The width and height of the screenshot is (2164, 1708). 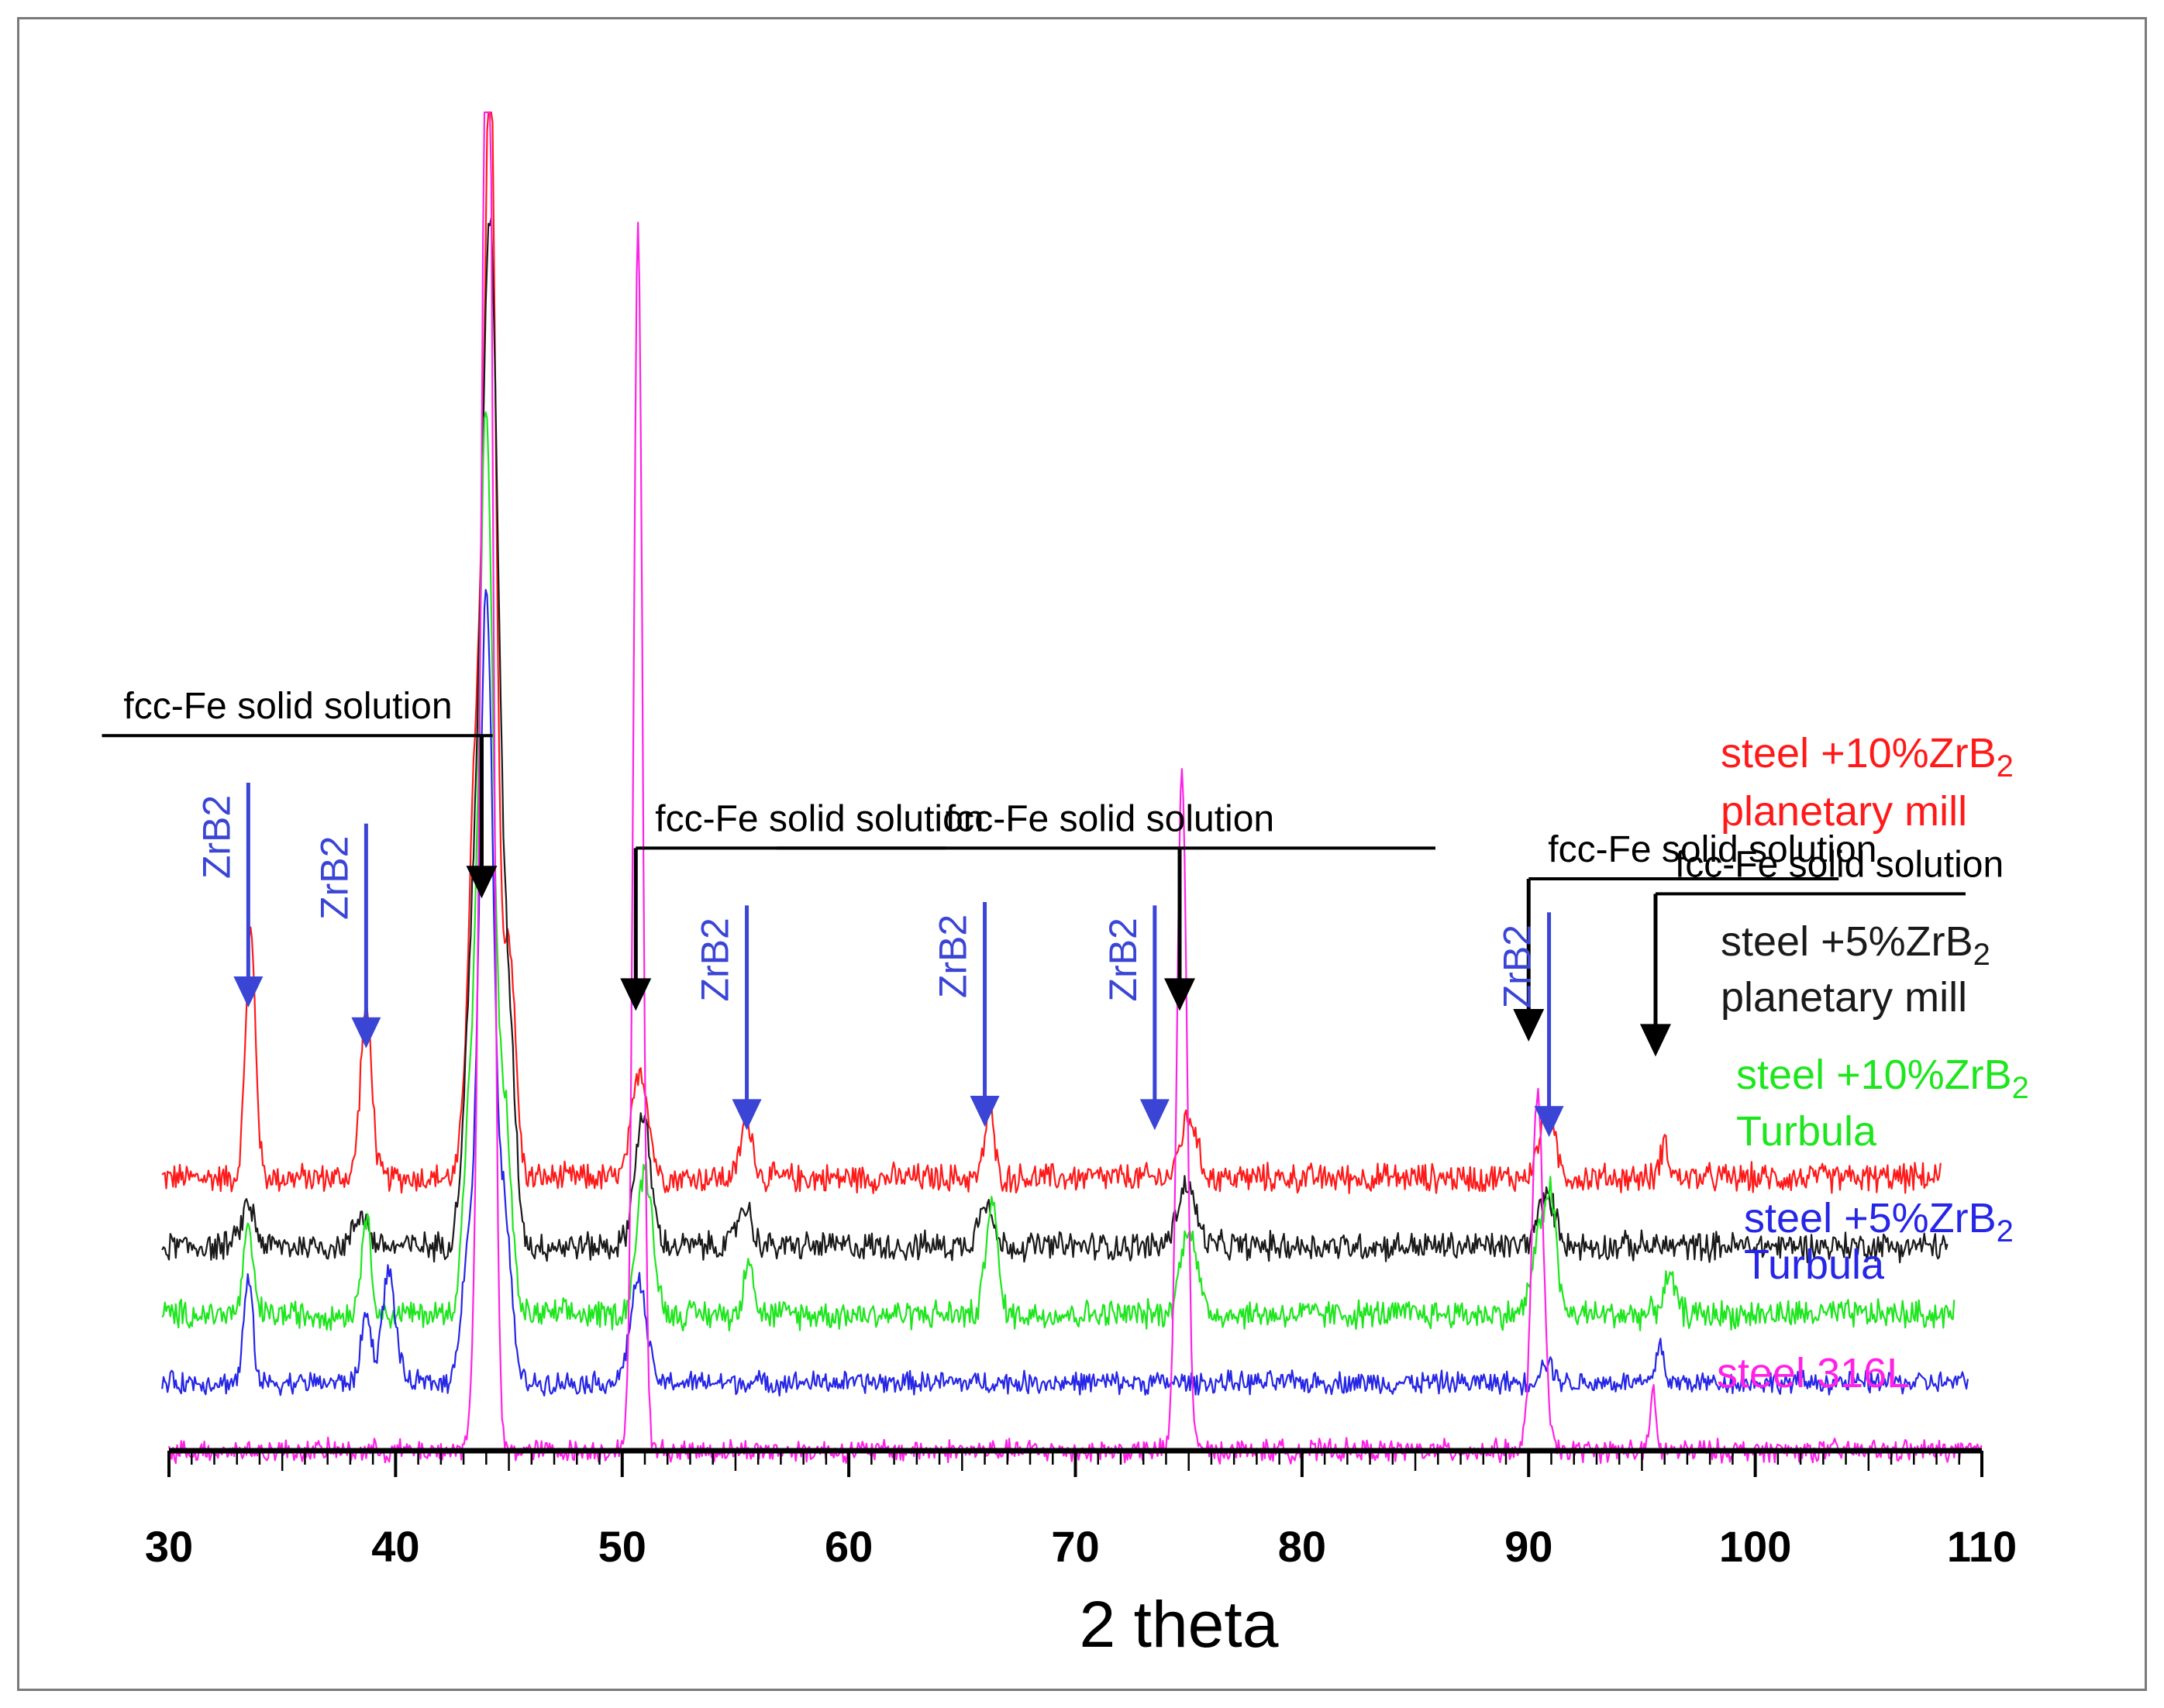 What do you see at coordinates (229, 895) in the screenshot?
I see `annotation-6: ZrB2` at bounding box center [229, 895].